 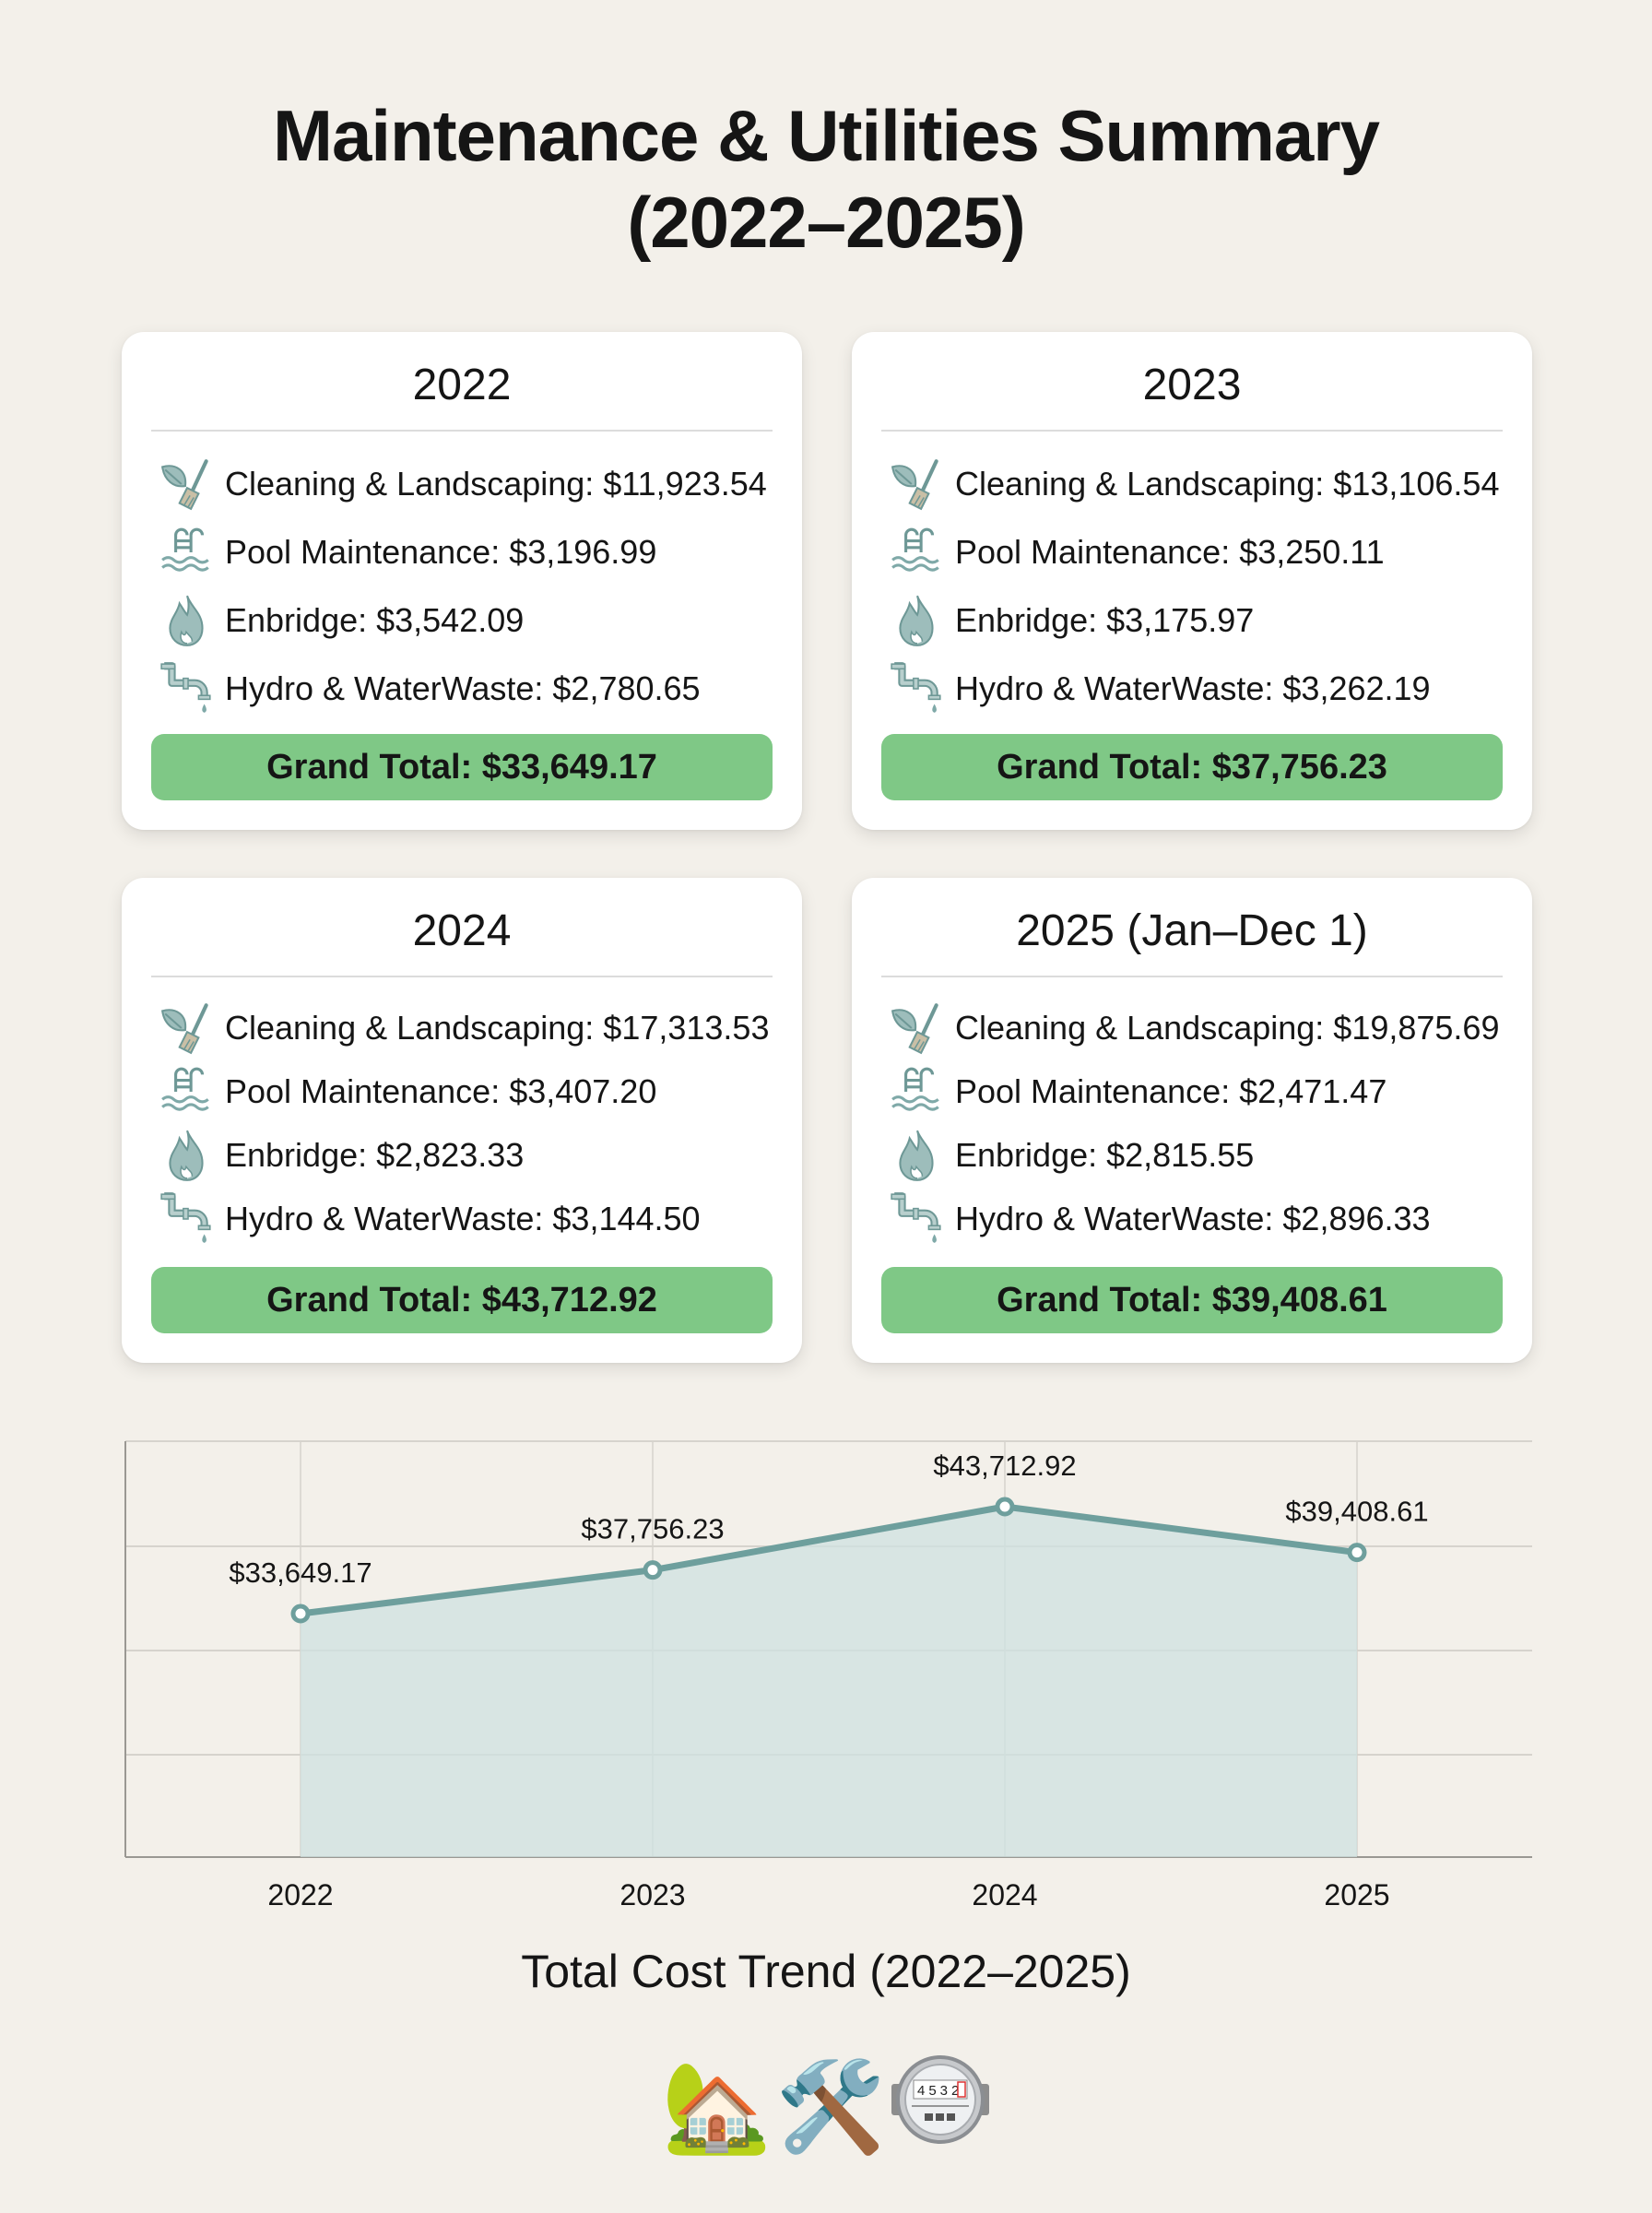 I want to click on cost-row-pool: Pool Maintenance: $2,471.47, so click(x=1196, y=1091).